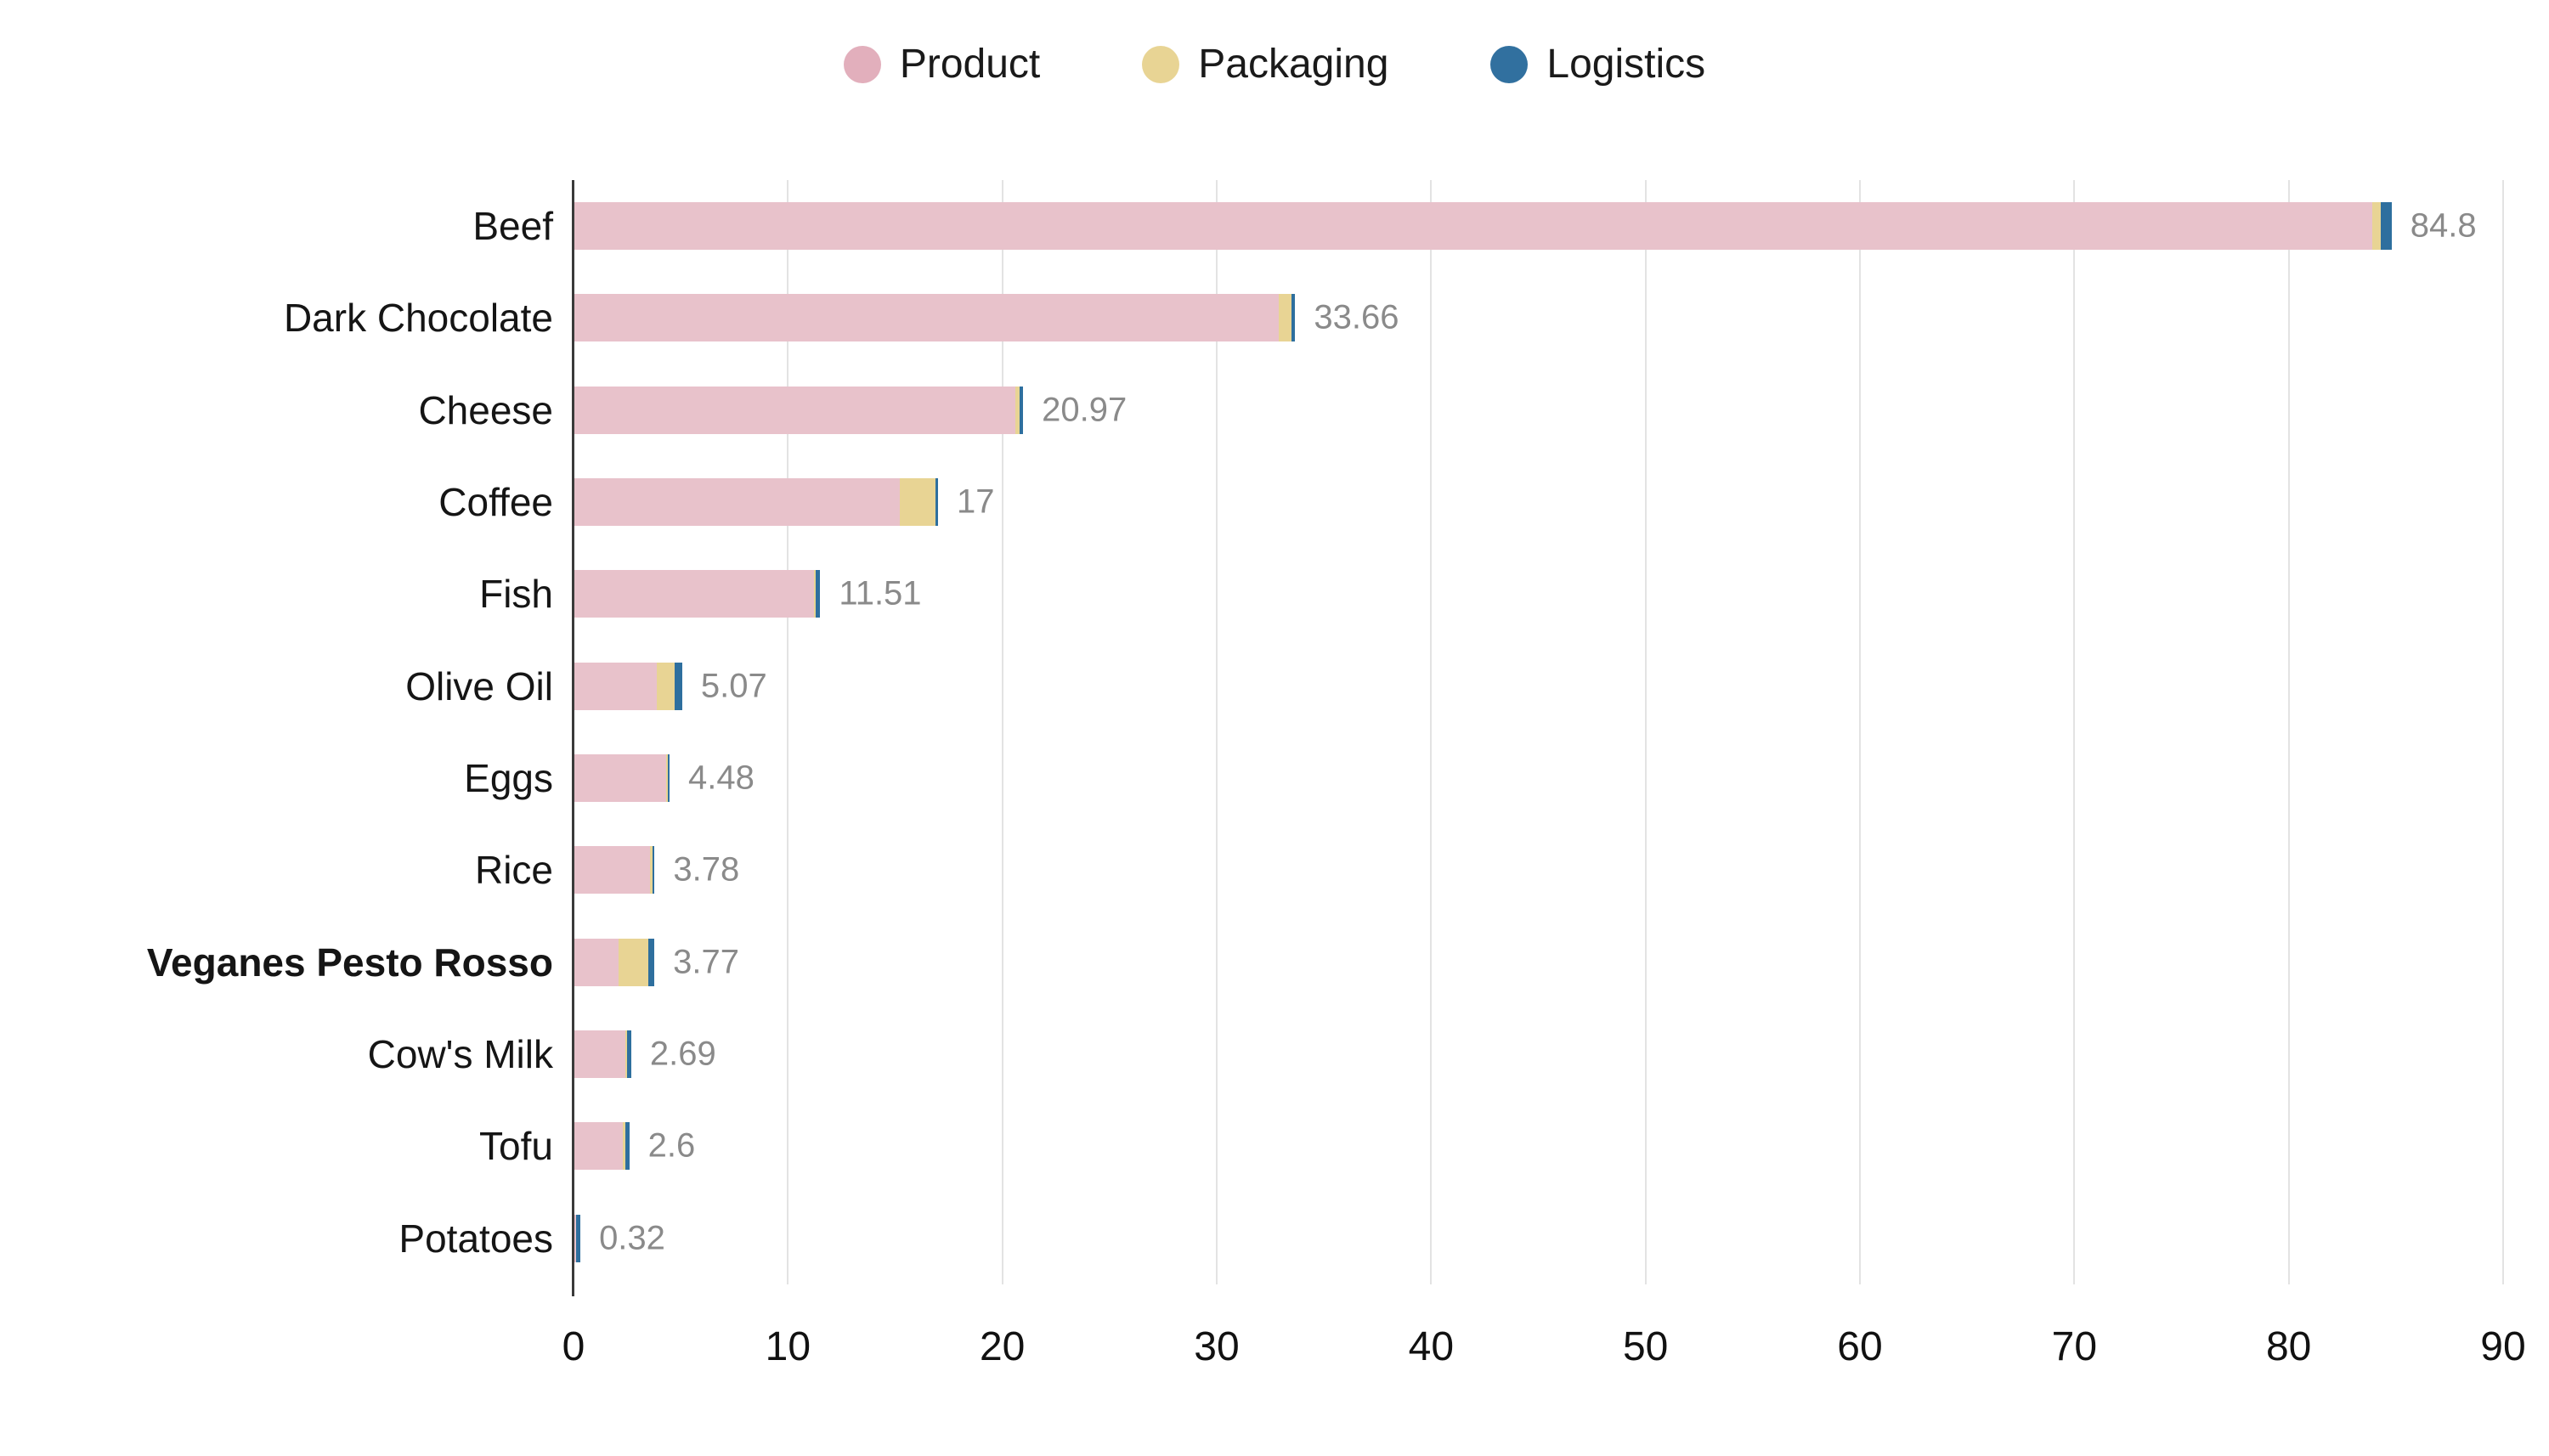 The height and width of the screenshot is (1456, 2549). Describe the element at coordinates (2443, 225) in the screenshot. I see `value-label: 84.8` at that location.